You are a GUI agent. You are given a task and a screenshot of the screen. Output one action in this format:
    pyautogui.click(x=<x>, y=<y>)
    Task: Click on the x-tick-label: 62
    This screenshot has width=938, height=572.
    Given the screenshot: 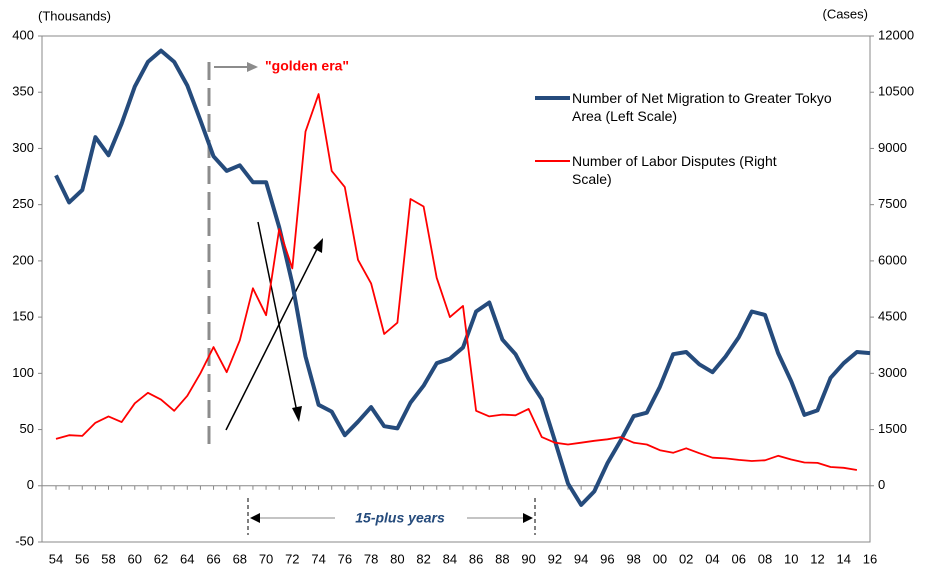 What is the action you would take?
    pyautogui.click(x=161, y=558)
    